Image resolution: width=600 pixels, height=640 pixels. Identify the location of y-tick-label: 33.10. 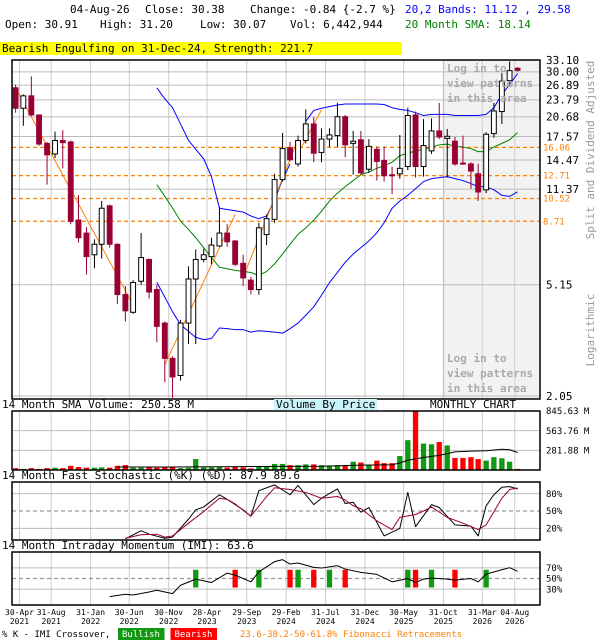
(563, 60).